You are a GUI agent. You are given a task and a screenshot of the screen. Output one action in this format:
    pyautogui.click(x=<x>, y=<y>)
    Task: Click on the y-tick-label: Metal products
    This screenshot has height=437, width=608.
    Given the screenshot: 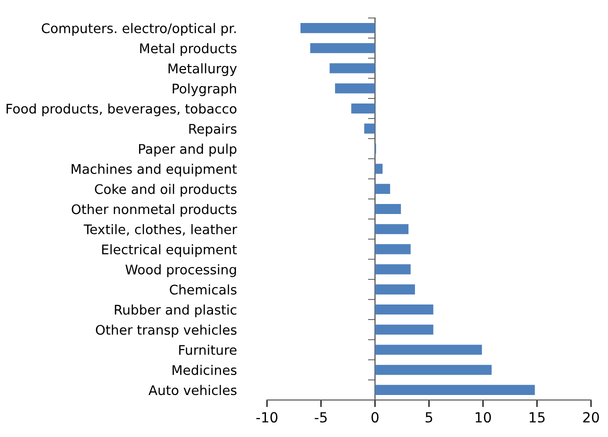 What is the action you would take?
    pyautogui.click(x=188, y=49)
    